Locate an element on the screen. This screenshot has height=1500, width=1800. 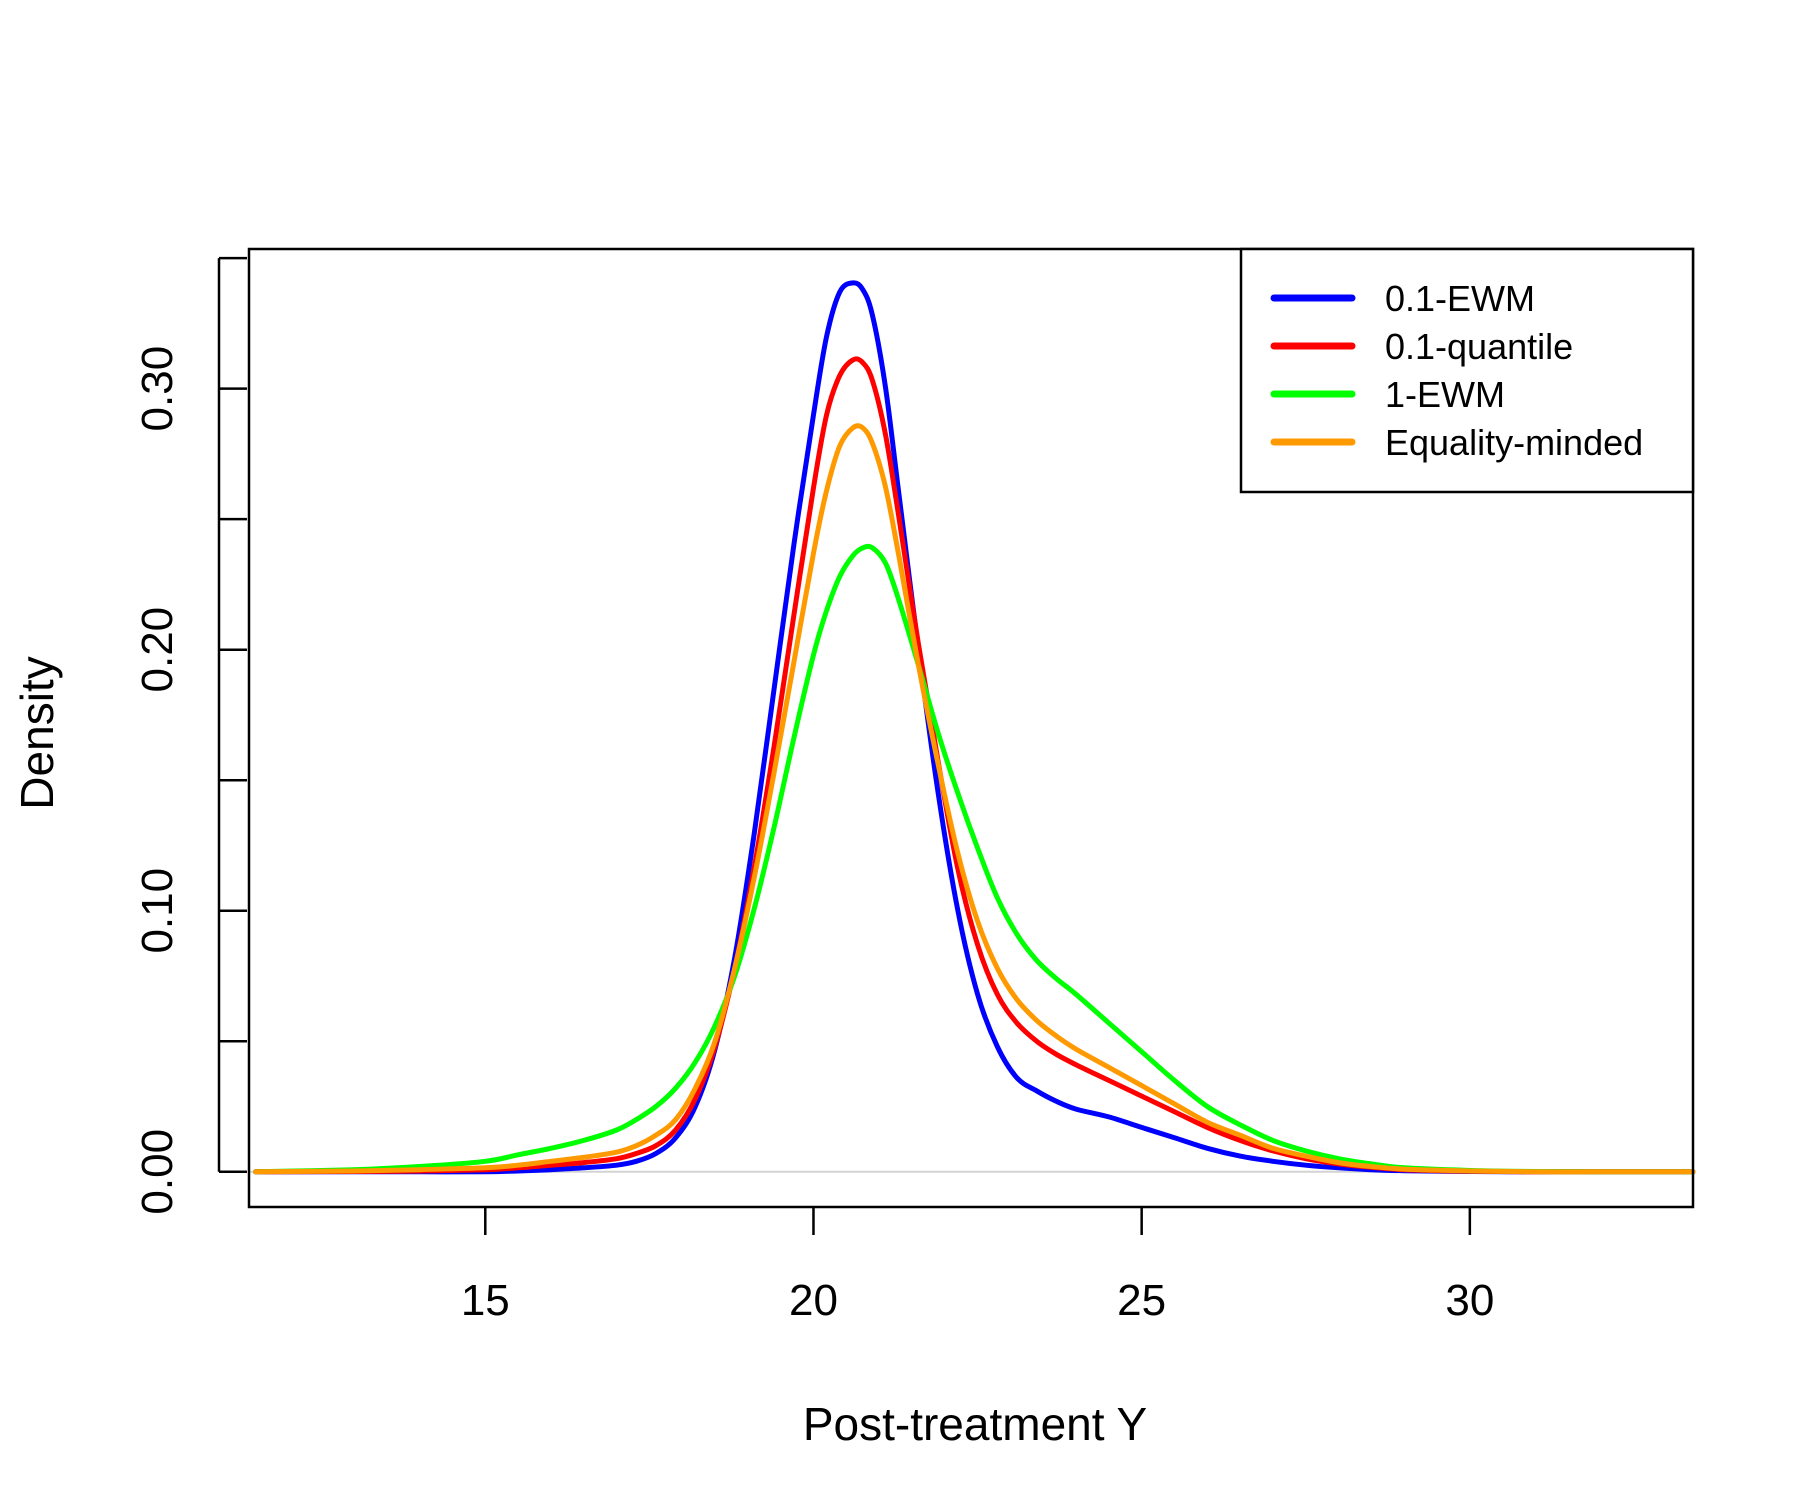
legend-label-1-ewm: 1-EWM is located at coordinates (1445, 394).